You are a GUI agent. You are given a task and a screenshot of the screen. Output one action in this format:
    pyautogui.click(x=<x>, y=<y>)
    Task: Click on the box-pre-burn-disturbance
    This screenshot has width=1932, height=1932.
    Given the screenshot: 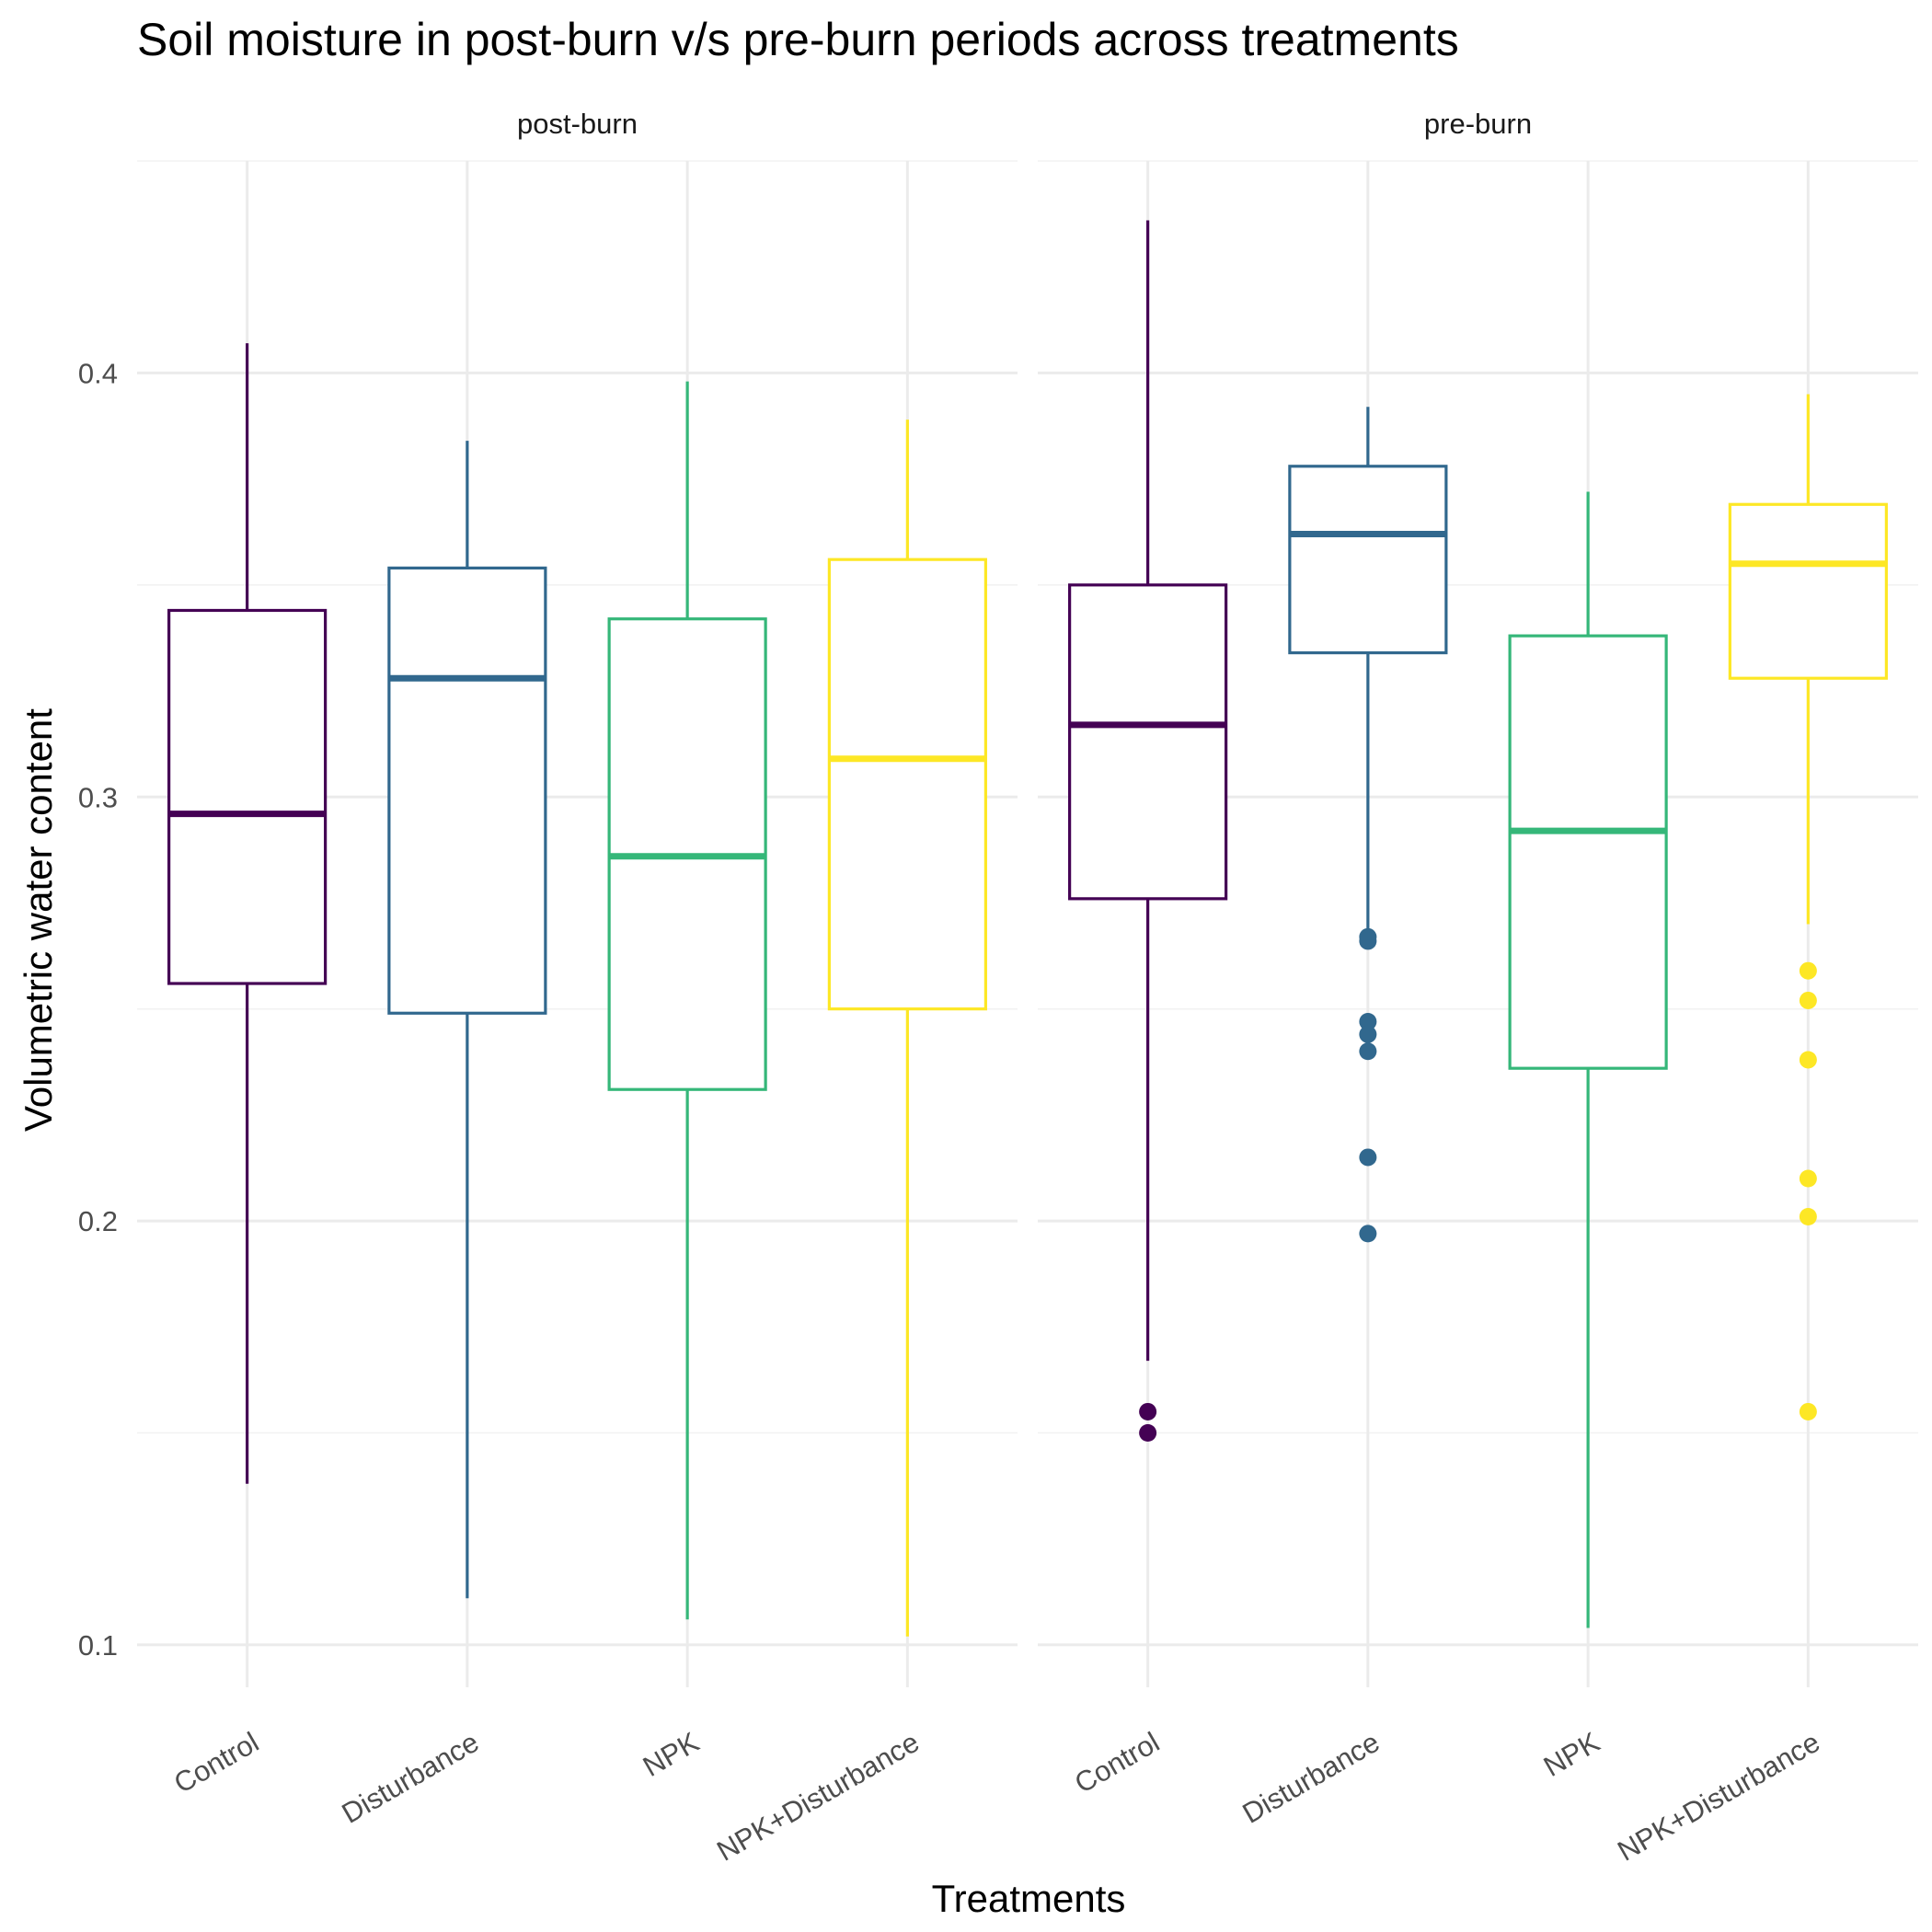 What is the action you would take?
    pyautogui.click(x=1368, y=825)
    